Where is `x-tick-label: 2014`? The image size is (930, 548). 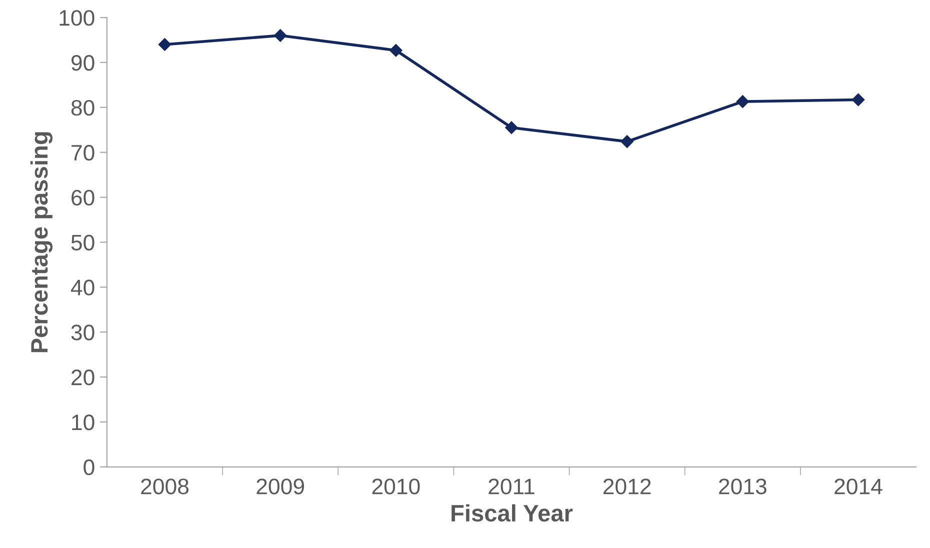 x-tick-label: 2014 is located at coordinates (858, 486).